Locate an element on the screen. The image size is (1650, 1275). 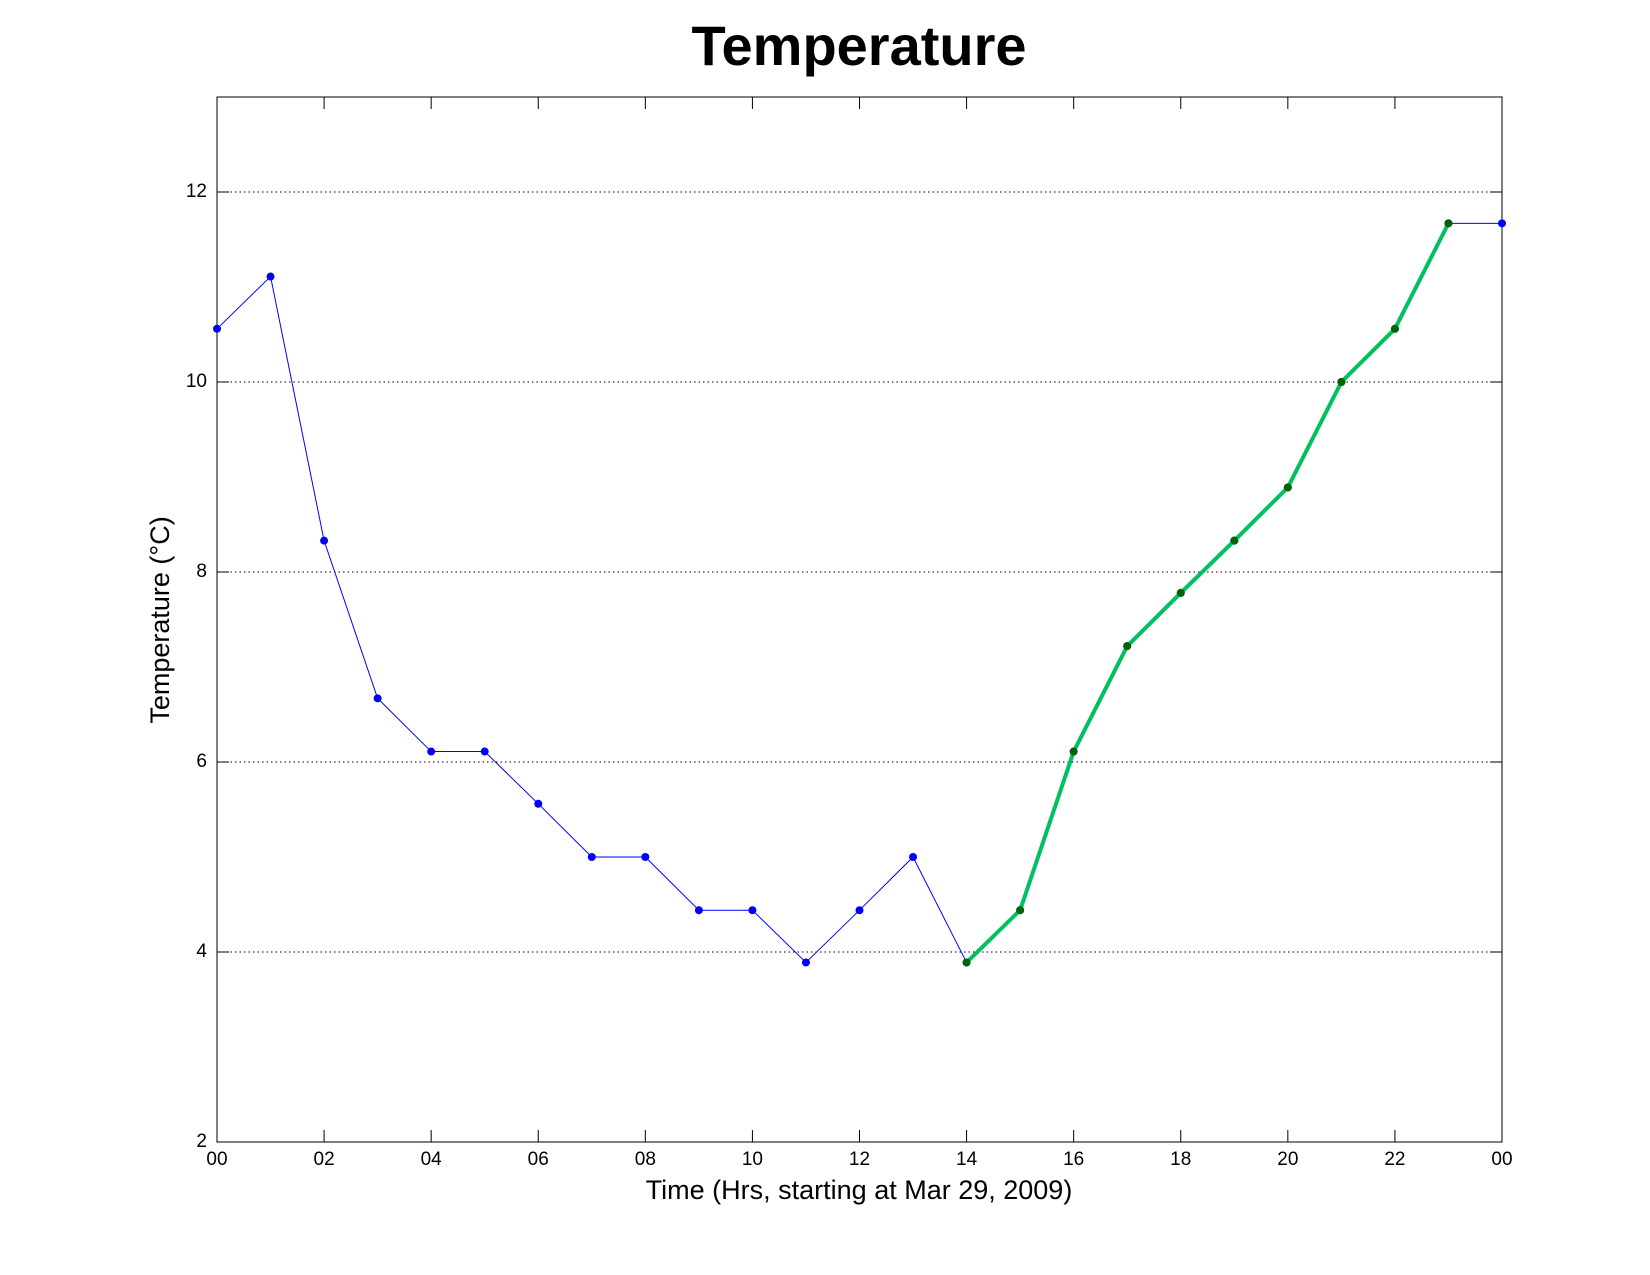
y-tick-label: 10 is located at coordinates (196, 381).